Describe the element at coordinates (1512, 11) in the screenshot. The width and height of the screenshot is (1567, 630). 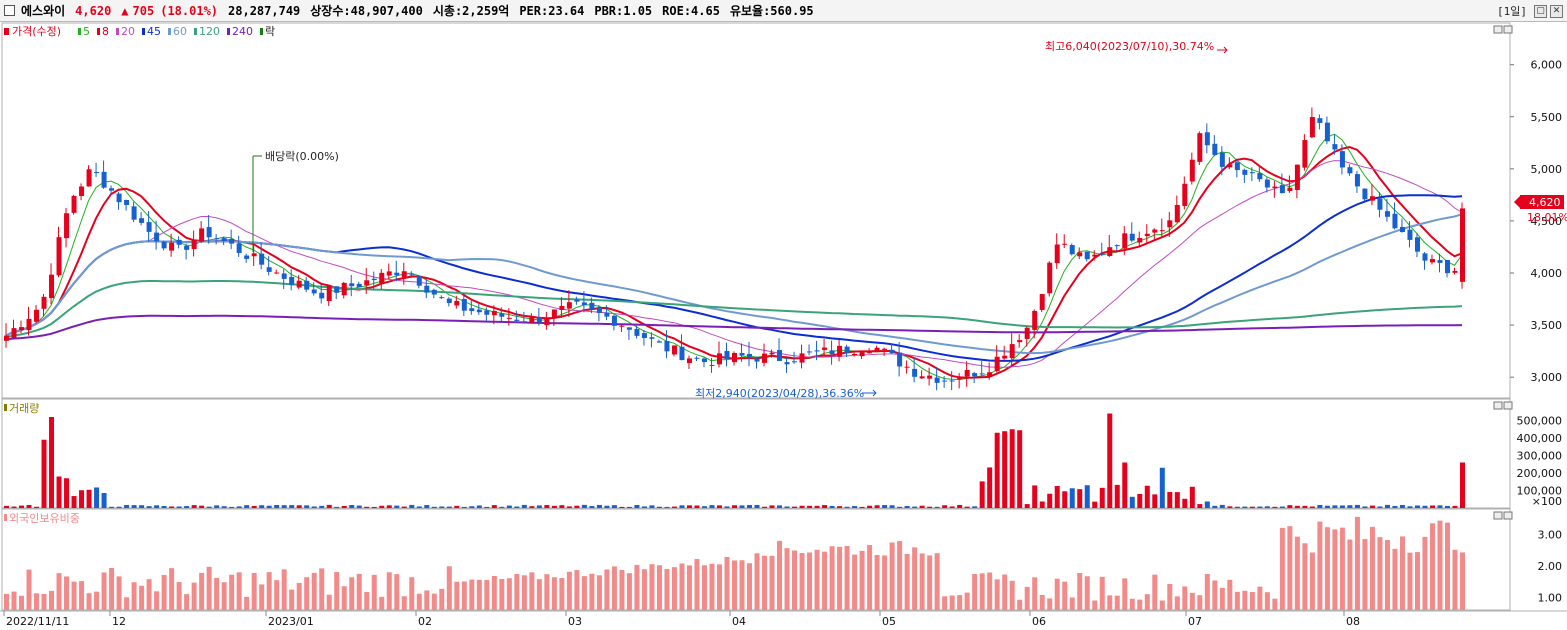
I see `period-selector: [1일]` at that location.